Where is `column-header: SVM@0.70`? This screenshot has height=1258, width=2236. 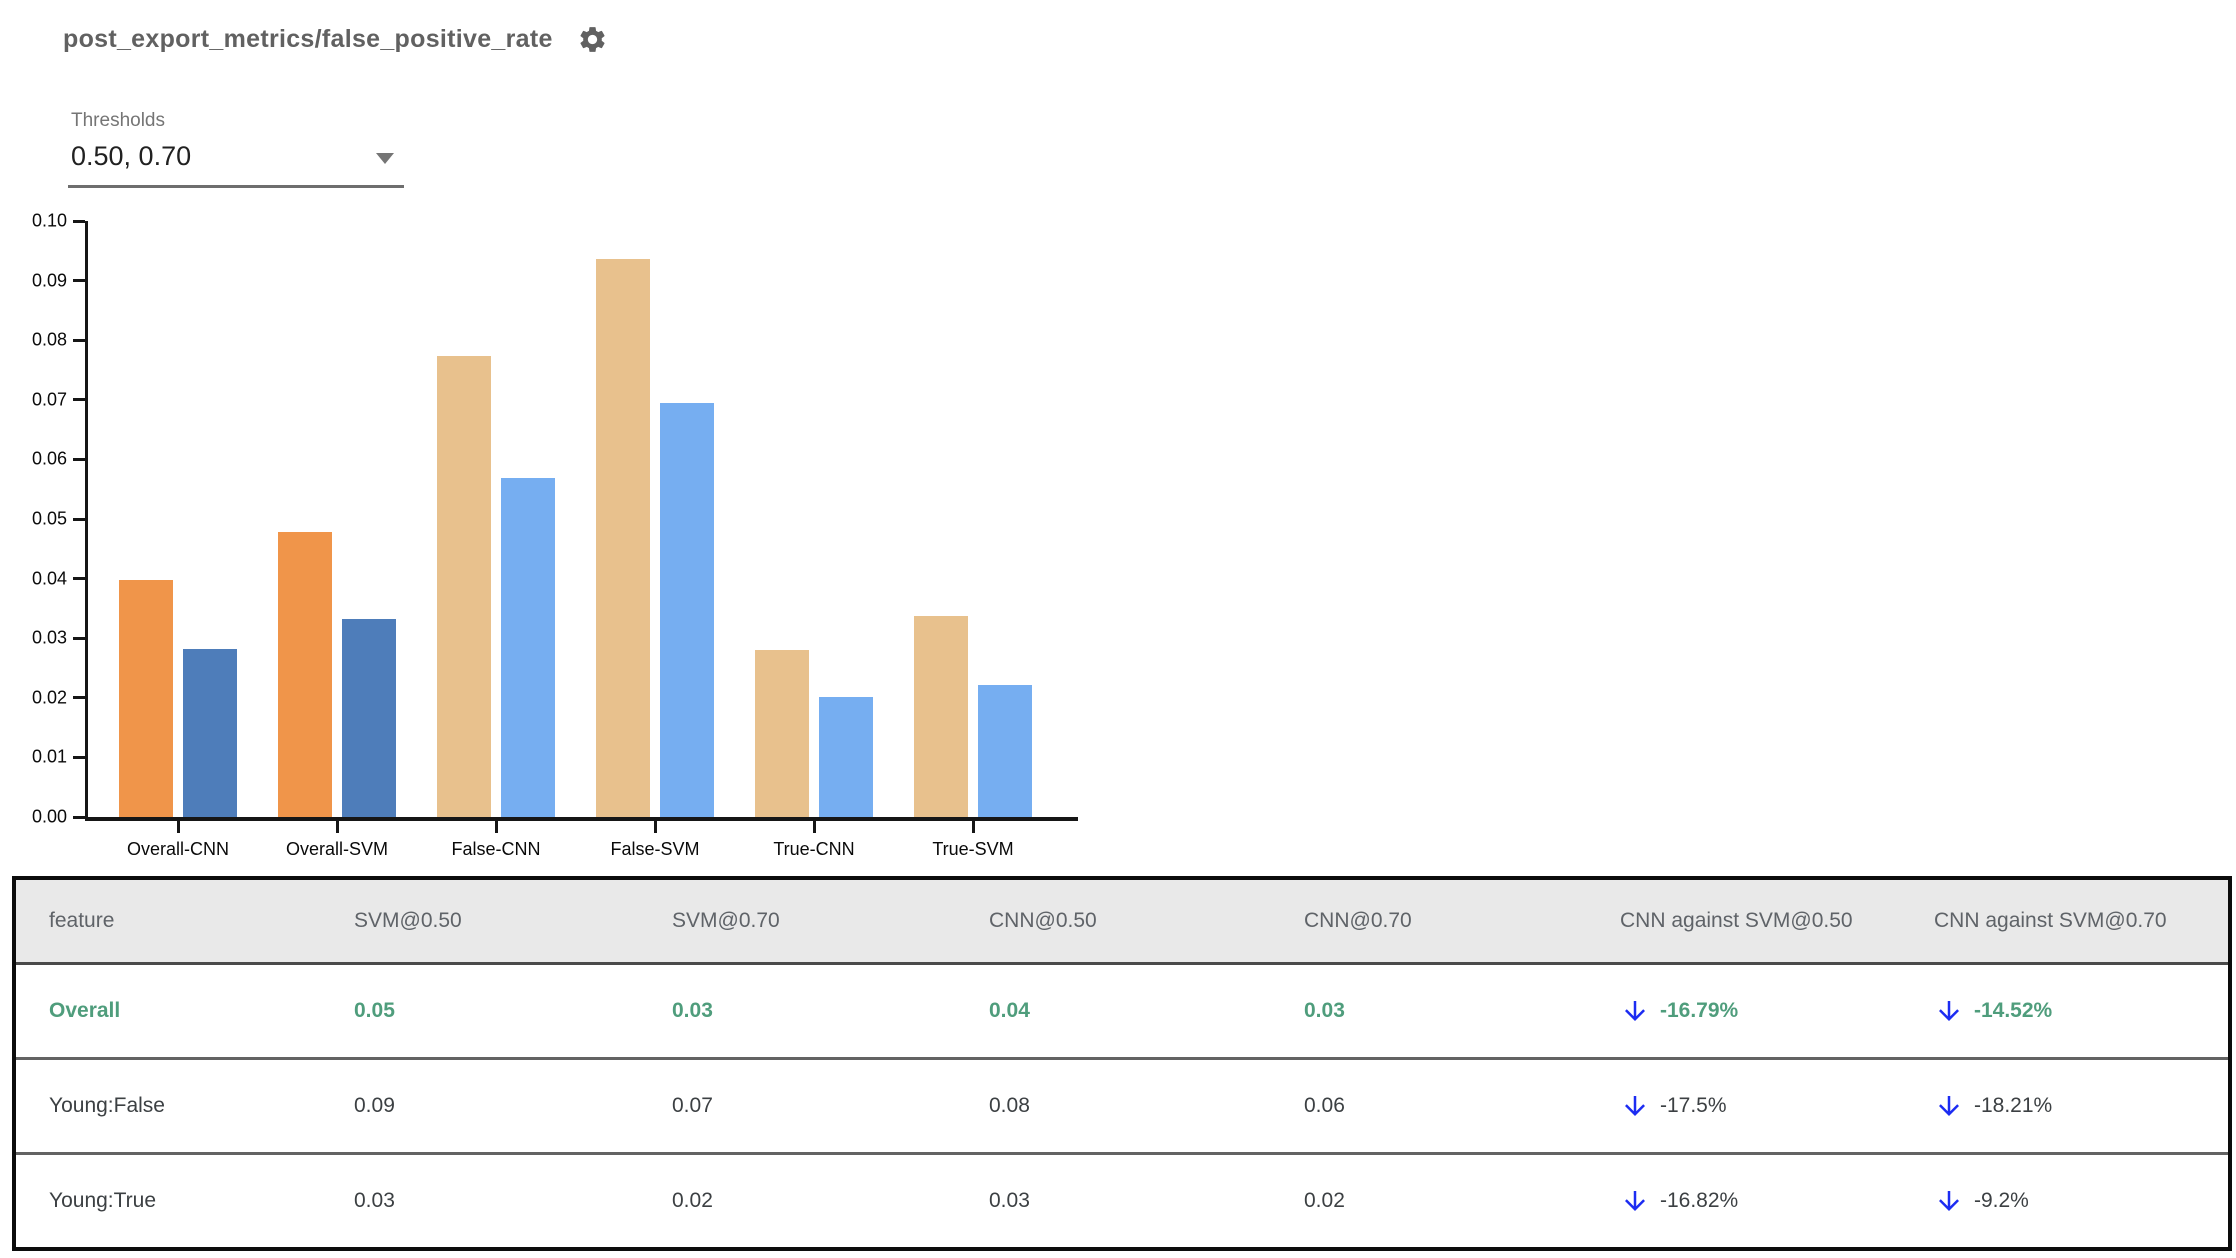
column-header: SVM@0.70 is located at coordinates (830, 921).